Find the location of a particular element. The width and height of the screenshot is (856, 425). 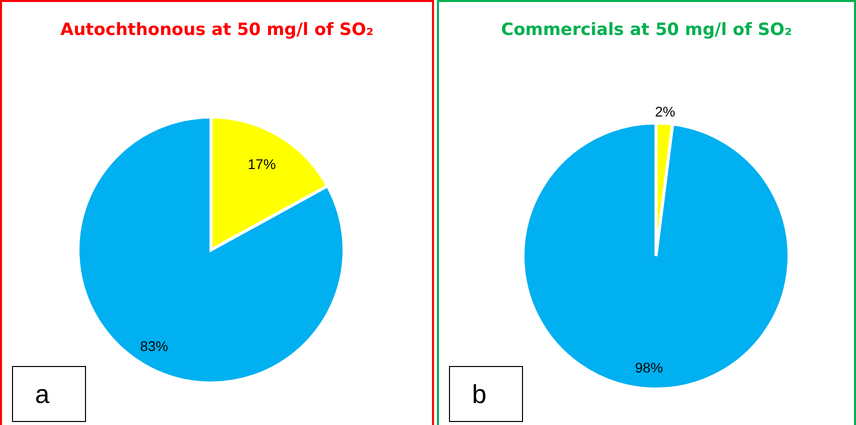

data-label: 17% is located at coordinates (262, 164).